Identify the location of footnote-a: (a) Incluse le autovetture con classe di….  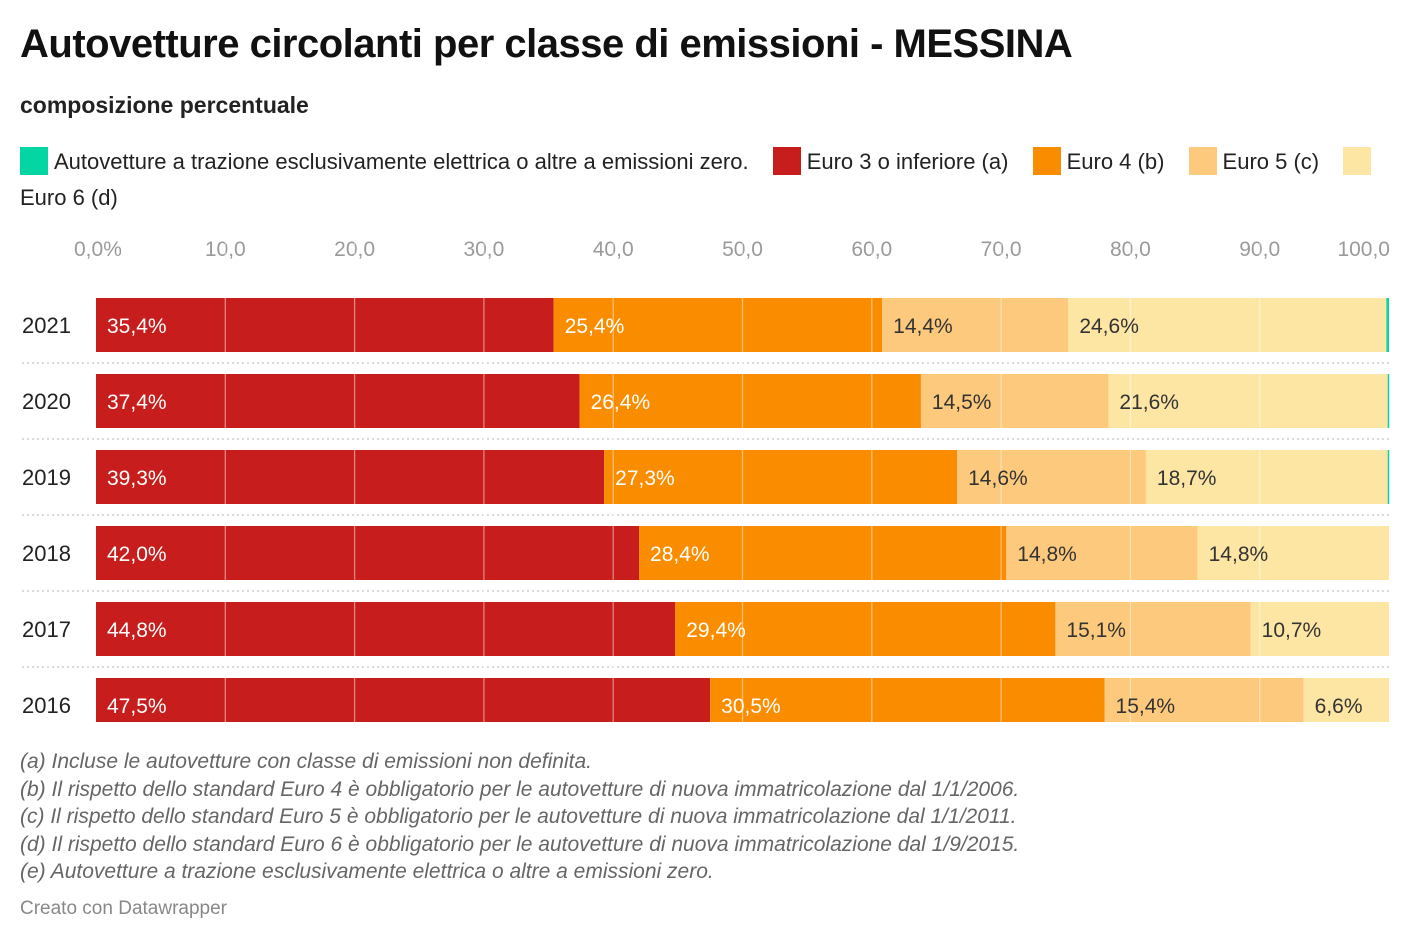
(306, 761).